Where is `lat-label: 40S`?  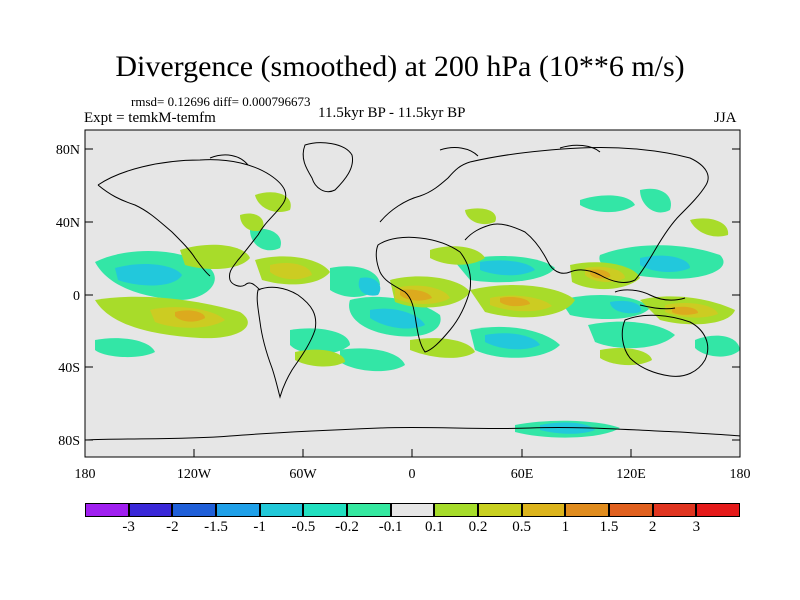
lat-label: 40S is located at coordinates (69, 368).